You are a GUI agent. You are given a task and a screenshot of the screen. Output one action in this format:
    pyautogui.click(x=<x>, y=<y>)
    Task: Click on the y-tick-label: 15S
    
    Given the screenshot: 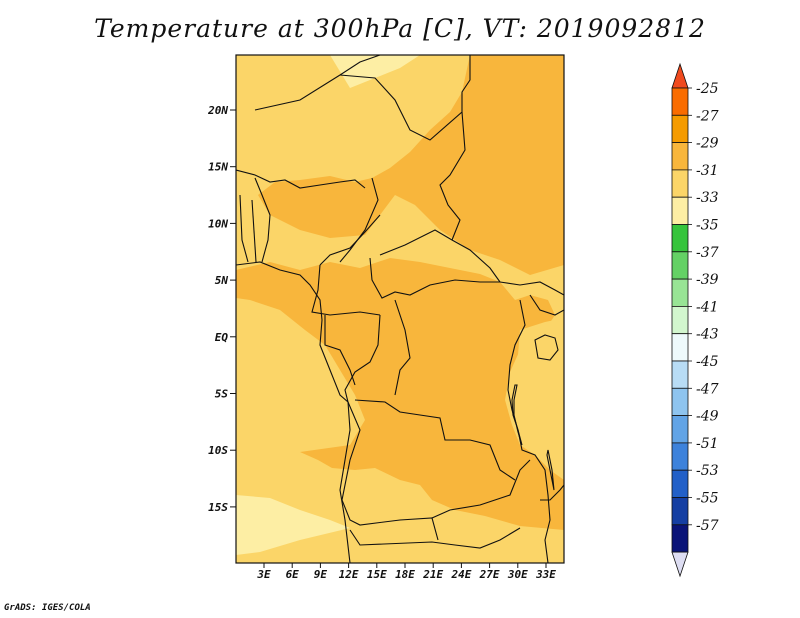 What is the action you would take?
    pyautogui.click(x=218, y=507)
    